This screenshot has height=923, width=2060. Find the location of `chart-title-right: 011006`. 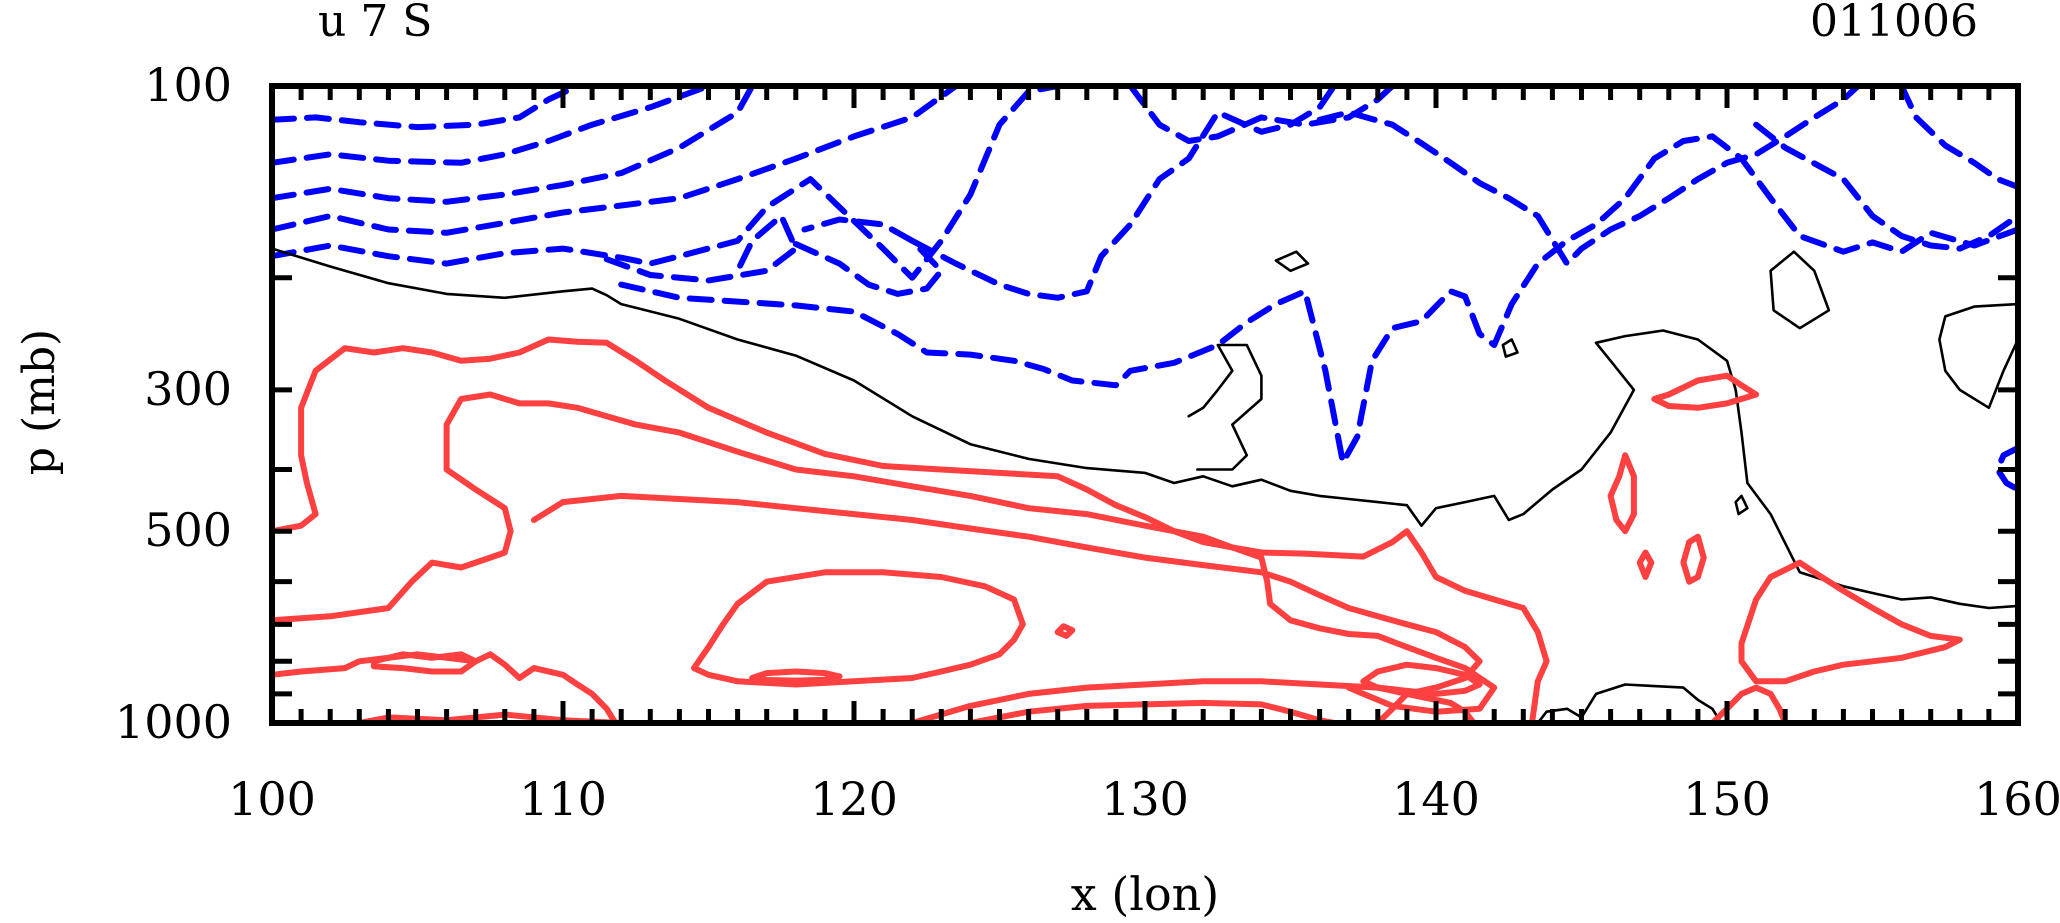

chart-title-right: 011006 is located at coordinates (1894, 23).